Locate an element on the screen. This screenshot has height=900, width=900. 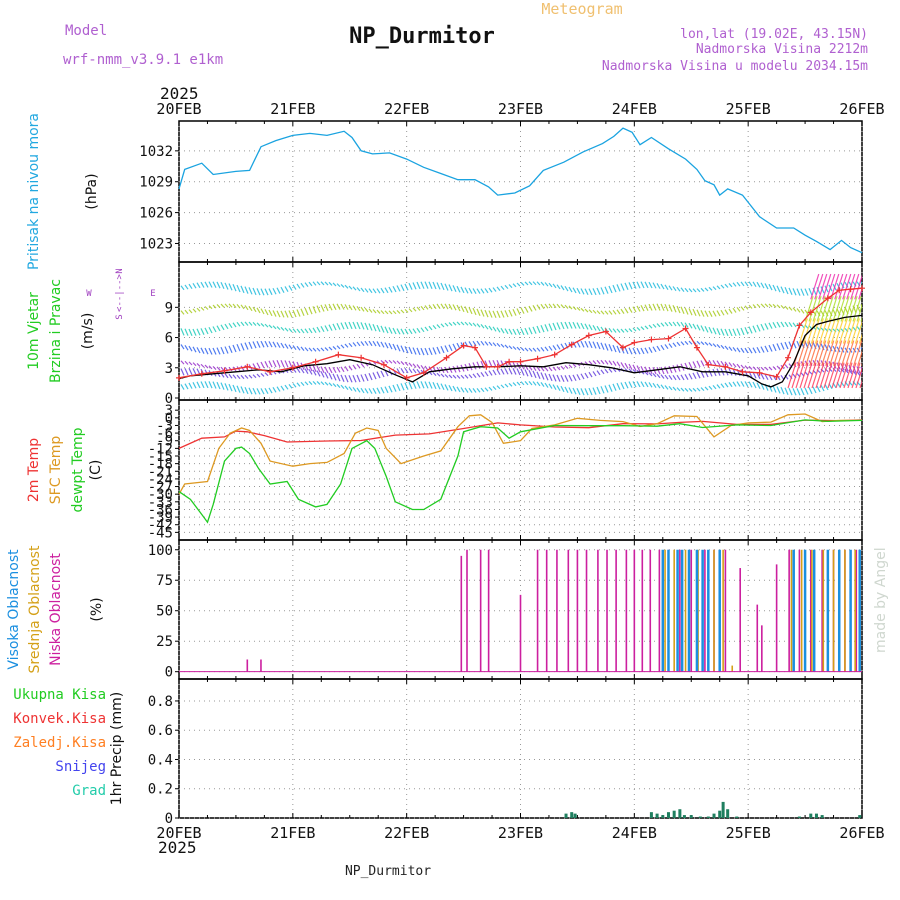
bar-precip is located at coordinates (714, 815).